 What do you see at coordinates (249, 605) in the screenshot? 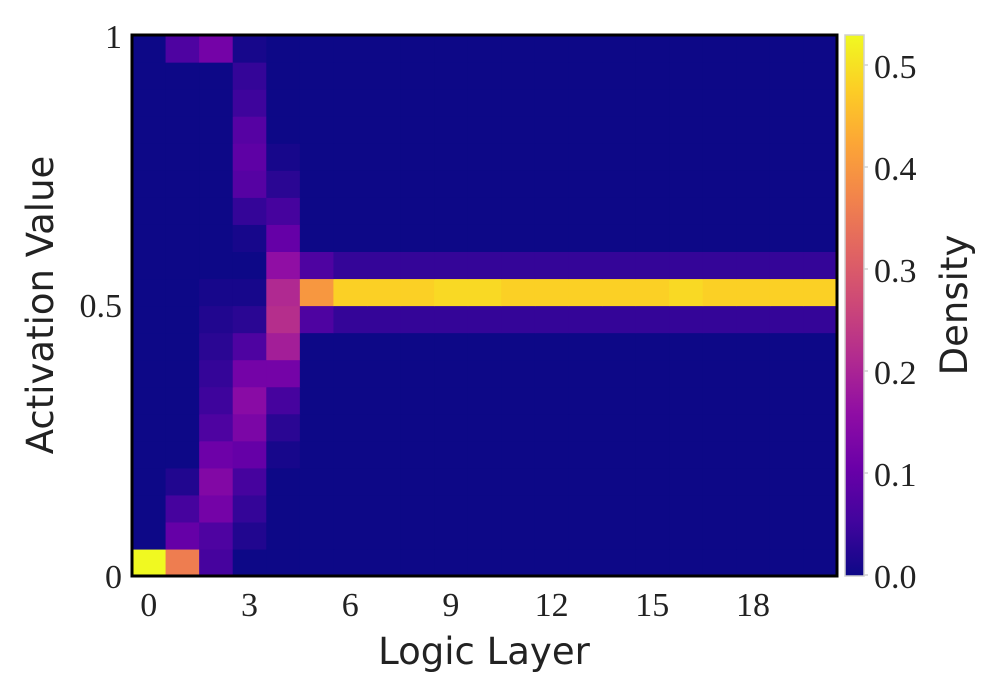
I see `x-tick-label: 3` at bounding box center [249, 605].